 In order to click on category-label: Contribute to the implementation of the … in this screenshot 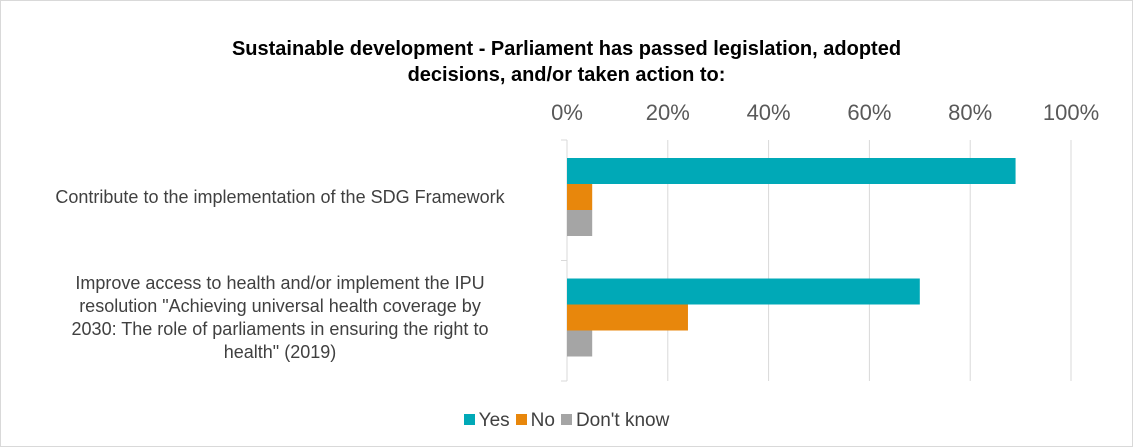, I will do `click(280, 197)`.